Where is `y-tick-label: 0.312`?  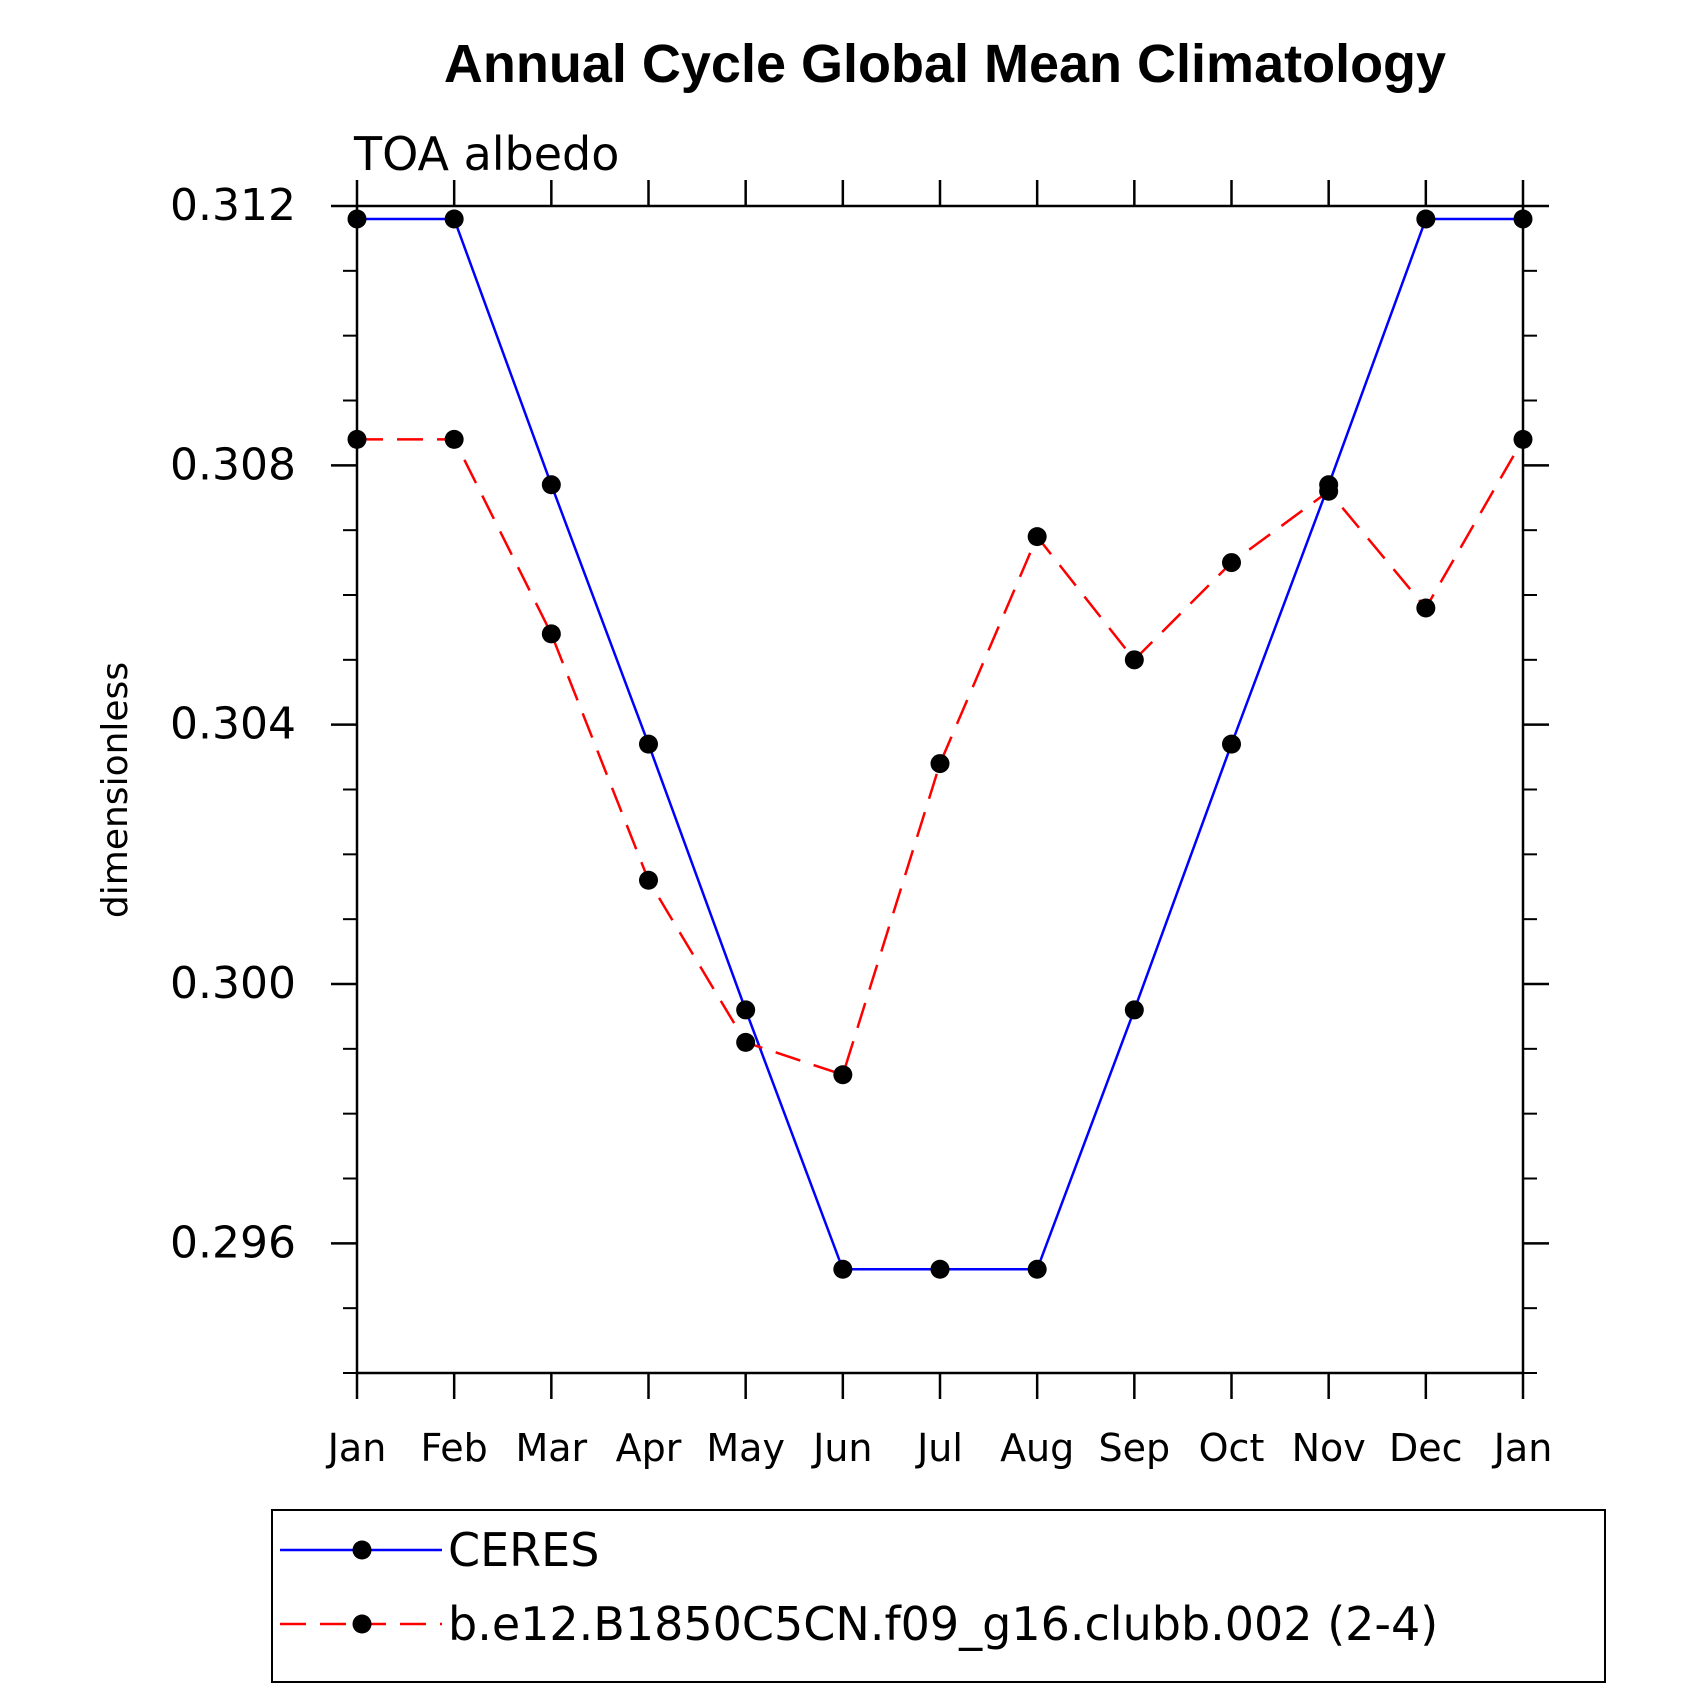 y-tick-label: 0.312 is located at coordinates (233, 205).